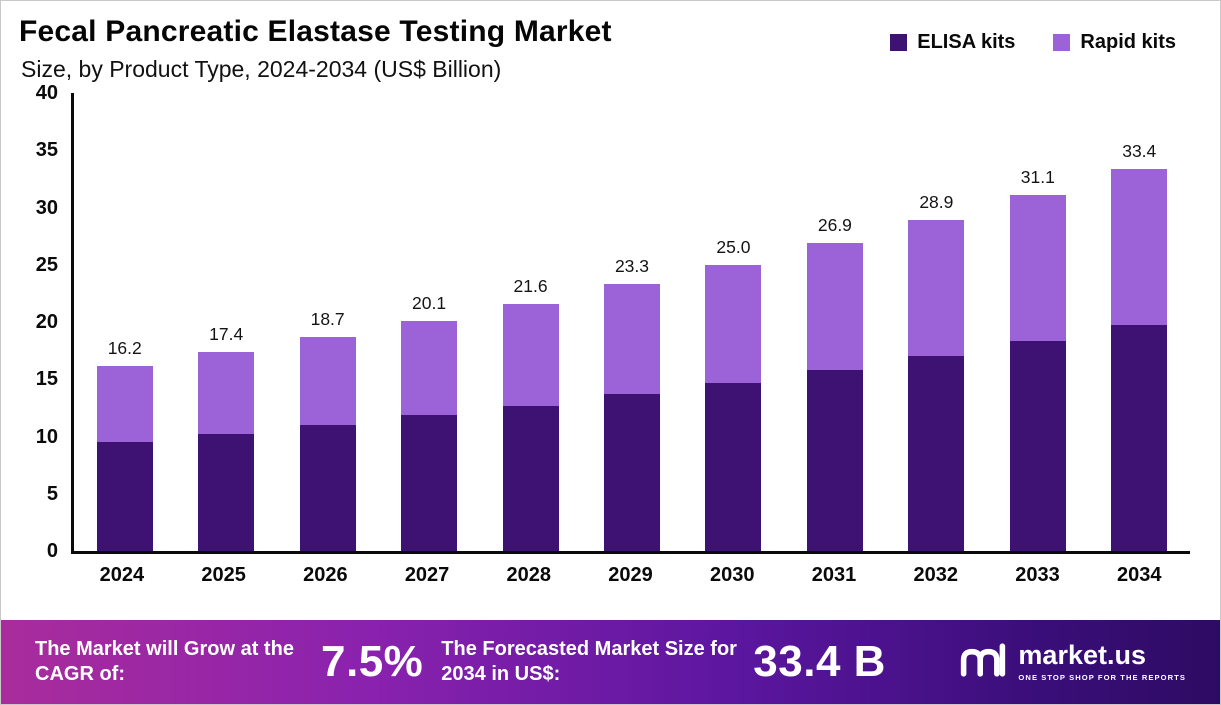 This screenshot has height=705, width=1221. Describe the element at coordinates (46, 93) in the screenshot. I see `y-axis-tick: 40` at that location.